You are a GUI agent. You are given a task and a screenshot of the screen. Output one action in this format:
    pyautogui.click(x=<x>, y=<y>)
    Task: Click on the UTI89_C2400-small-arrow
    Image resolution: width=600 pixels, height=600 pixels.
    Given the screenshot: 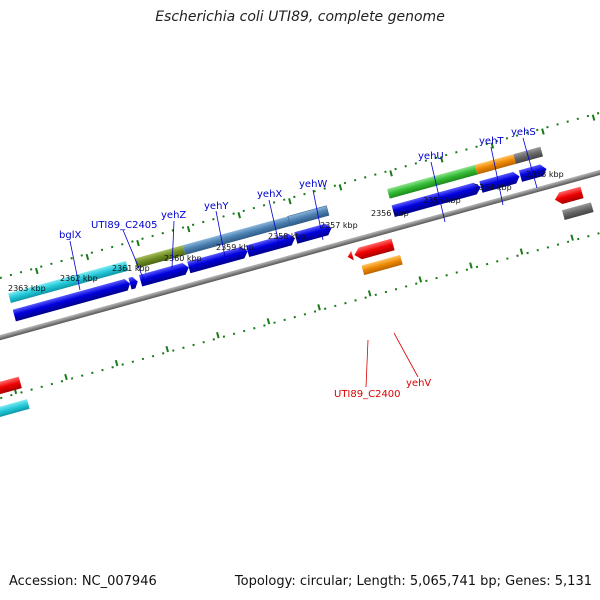 What is the action you would take?
    pyautogui.click(x=350, y=255)
    